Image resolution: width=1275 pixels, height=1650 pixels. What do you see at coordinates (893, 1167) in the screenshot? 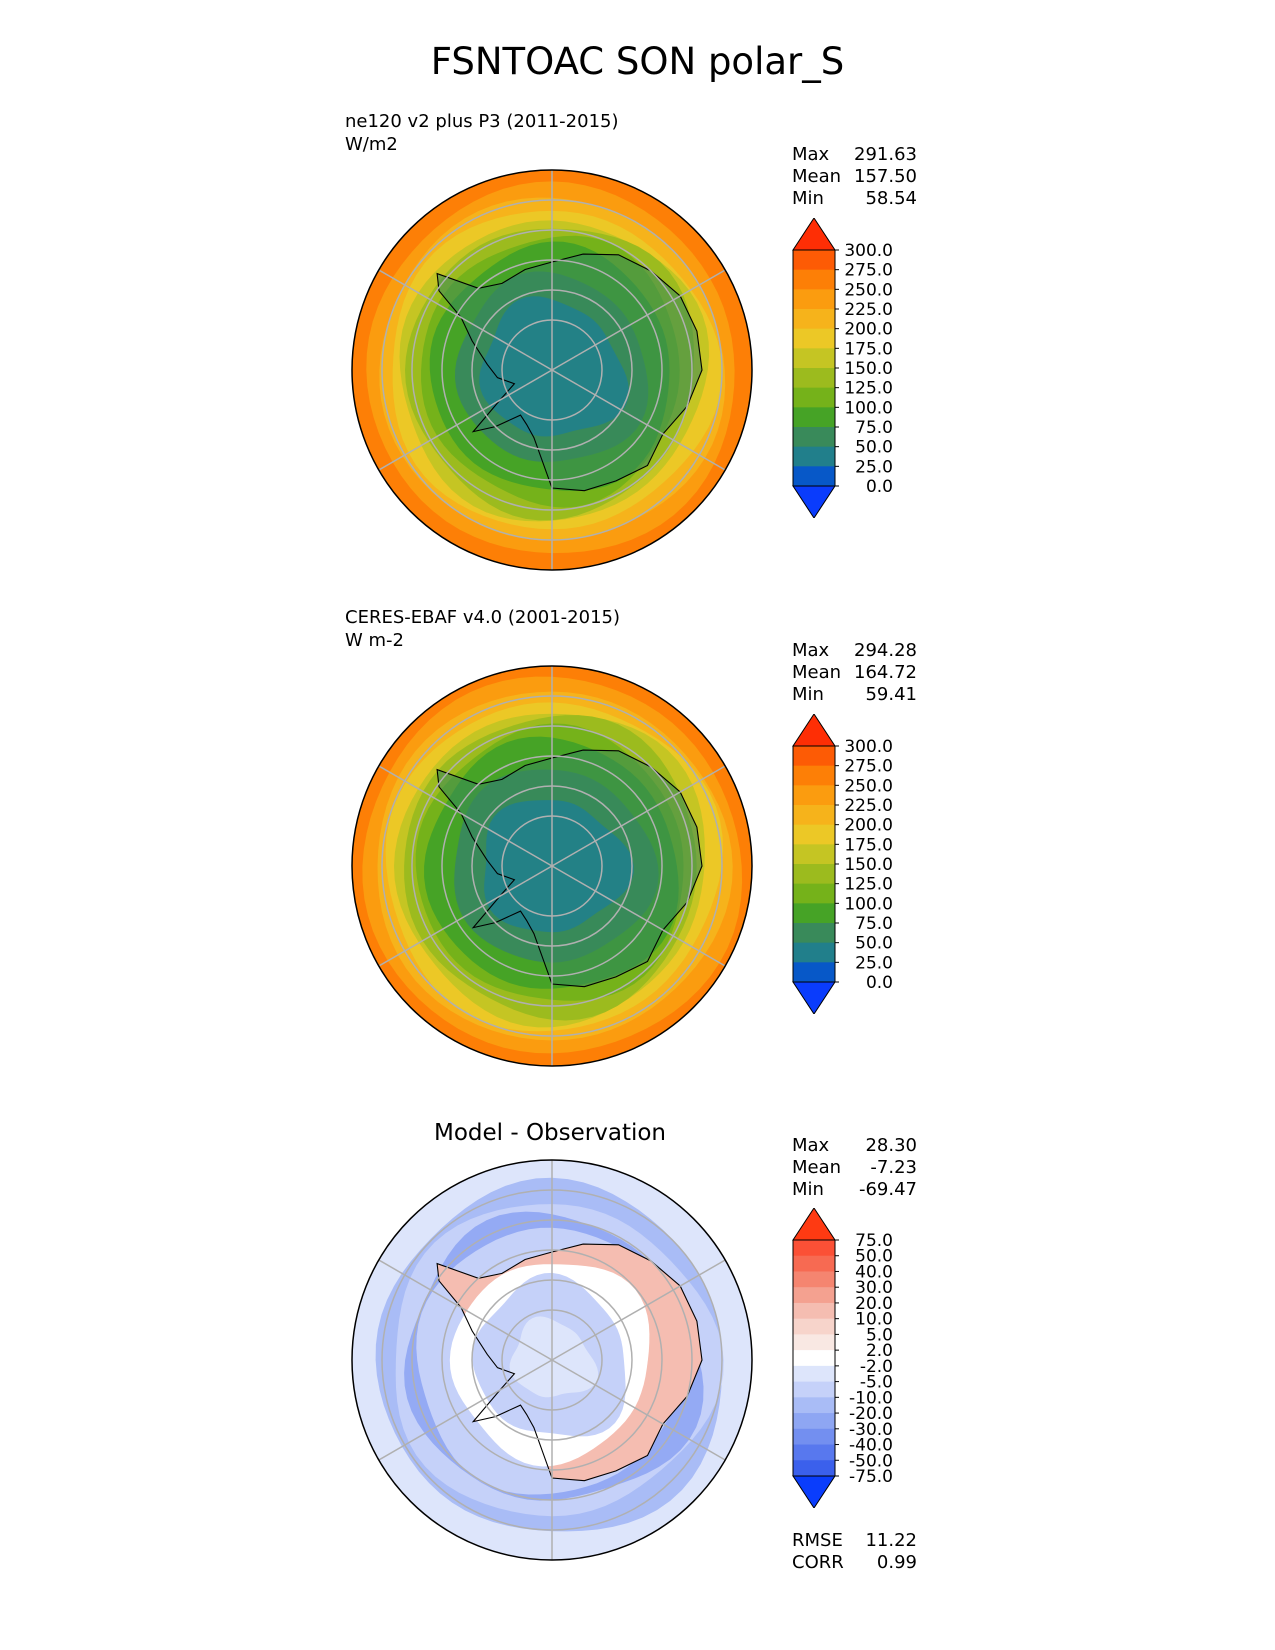
I see `stat-value: -7.23` at bounding box center [893, 1167].